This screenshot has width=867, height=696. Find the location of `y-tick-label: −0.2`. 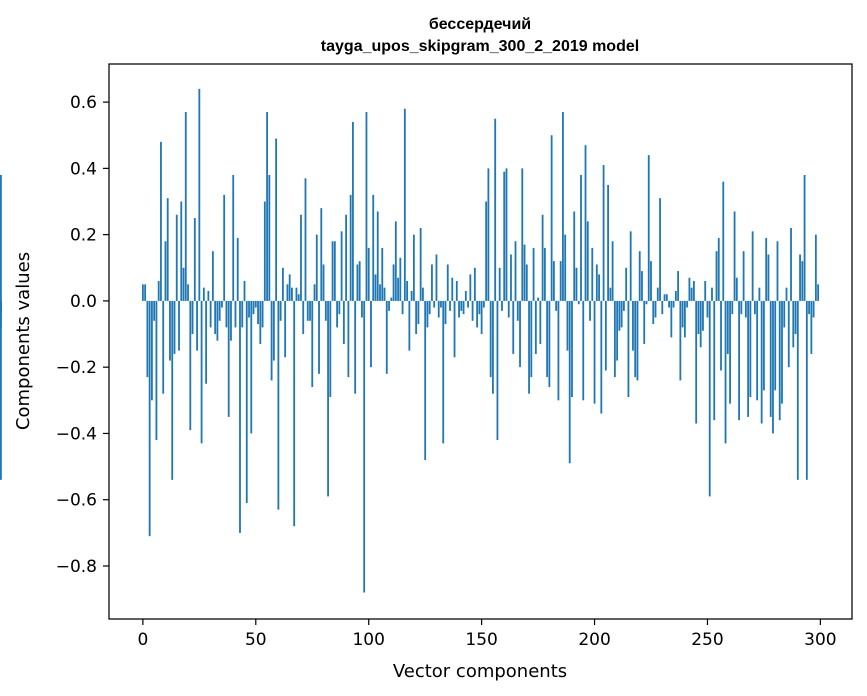

y-tick-label: −0.2 is located at coordinates (76, 368).